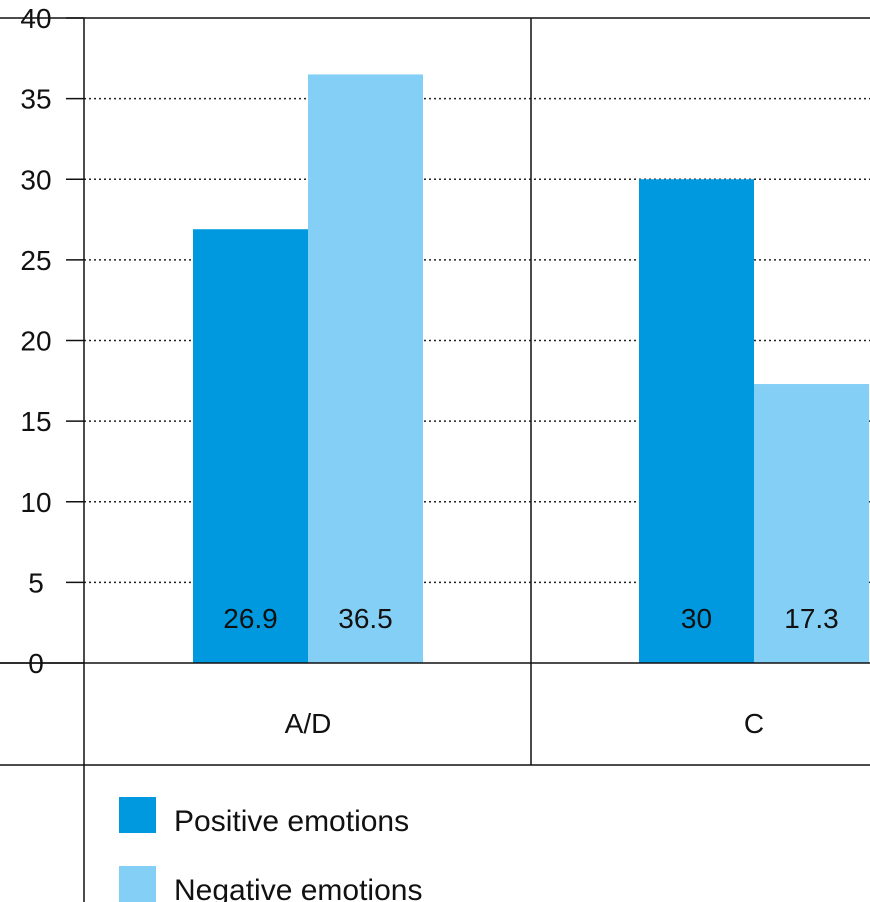  Describe the element at coordinates (696, 618) in the screenshot. I see `data-label: 30` at that location.